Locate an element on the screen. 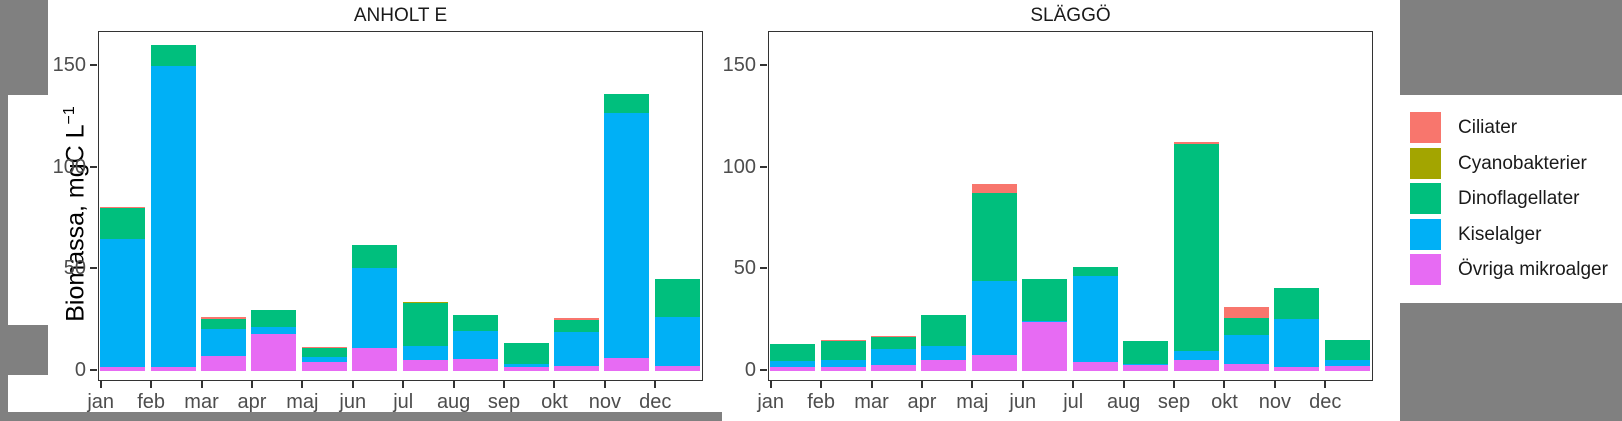 The width and height of the screenshot is (1622, 421). y-tick-label: 100 is located at coordinates (69, 166).